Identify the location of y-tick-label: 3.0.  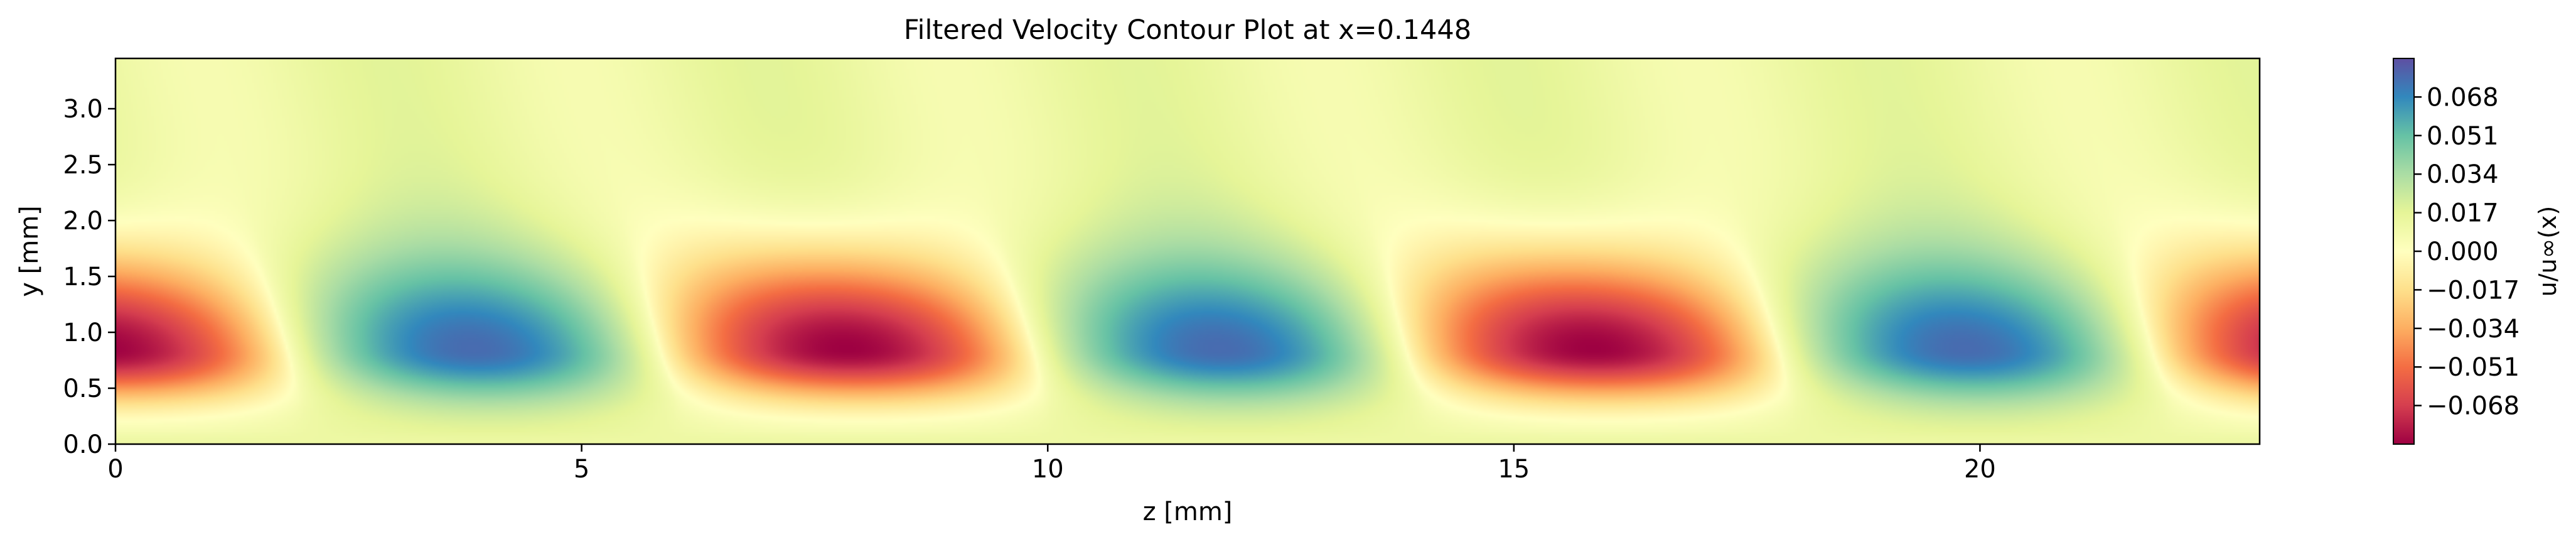
(83, 109).